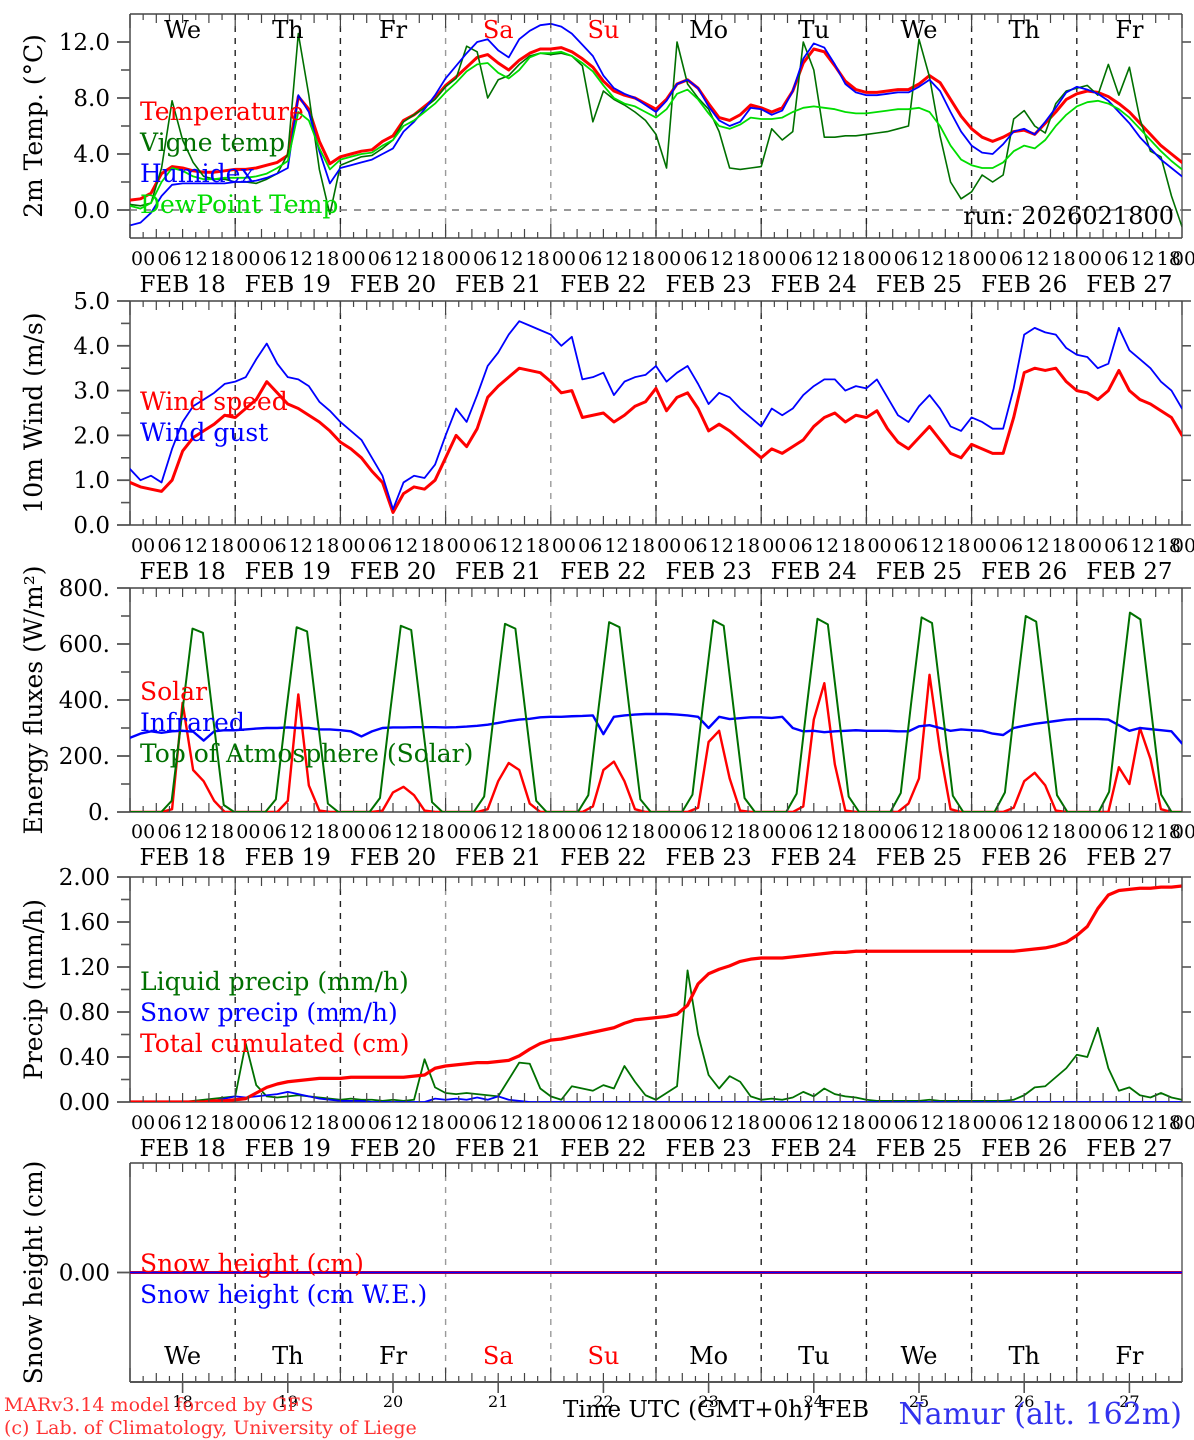 The width and height of the screenshot is (1194, 1440). Describe the element at coordinates (813, 1356) in the screenshot. I see `dow-label-bottom-6: Tu` at that location.